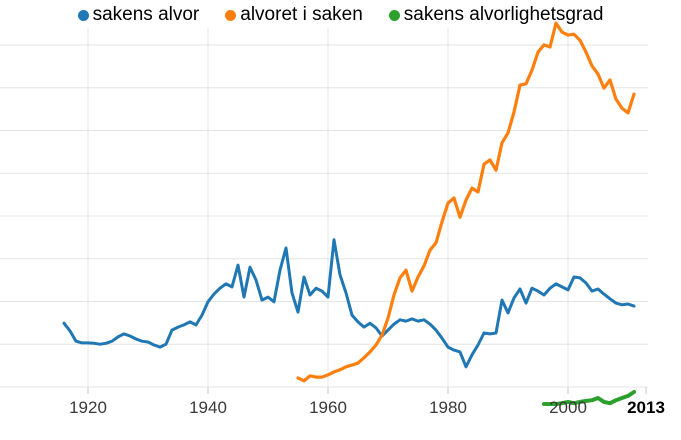 The height and width of the screenshot is (440, 681). What do you see at coordinates (301, 14) in the screenshot?
I see `legend-item-label: alvoret i saken` at bounding box center [301, 14].